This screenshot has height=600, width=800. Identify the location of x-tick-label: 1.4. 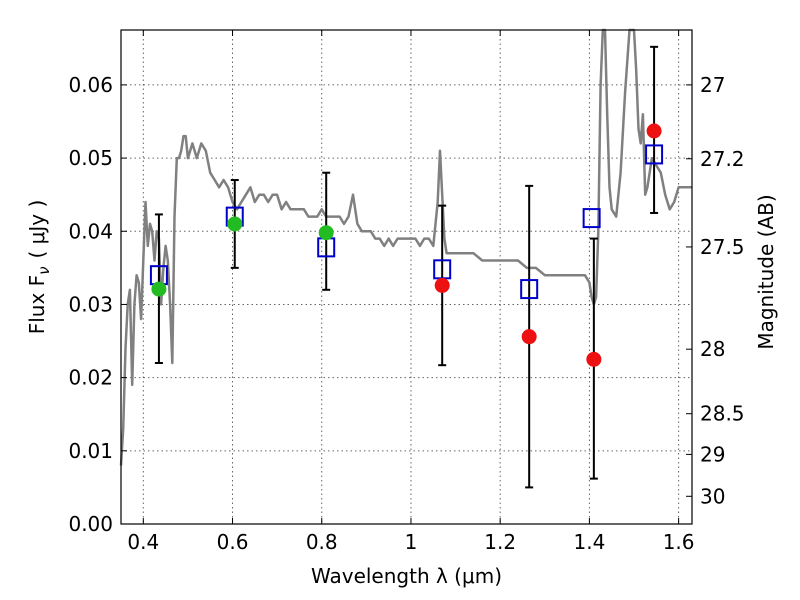
(589, 542).